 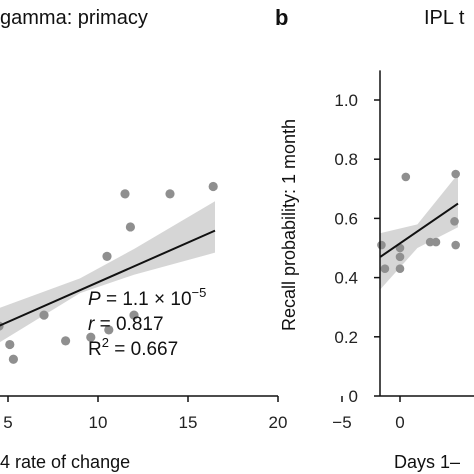 I want to click on panel-b-letter: b, so click(x=281, y=17).